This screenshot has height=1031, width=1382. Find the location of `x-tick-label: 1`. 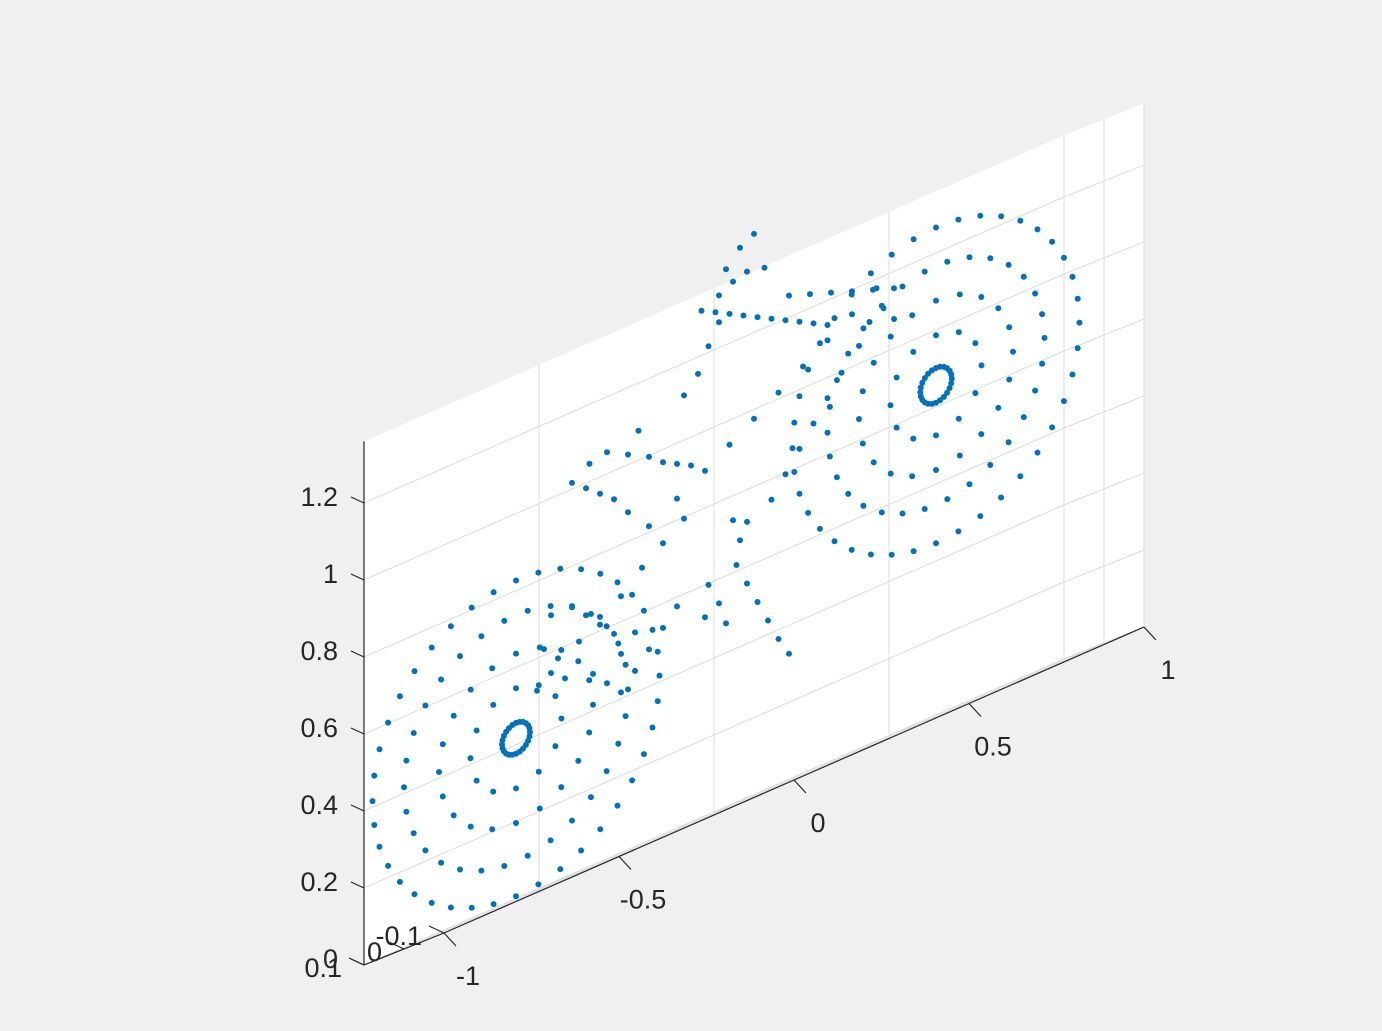

x-tick-label: 1 is located at coordinates (1167, 670).